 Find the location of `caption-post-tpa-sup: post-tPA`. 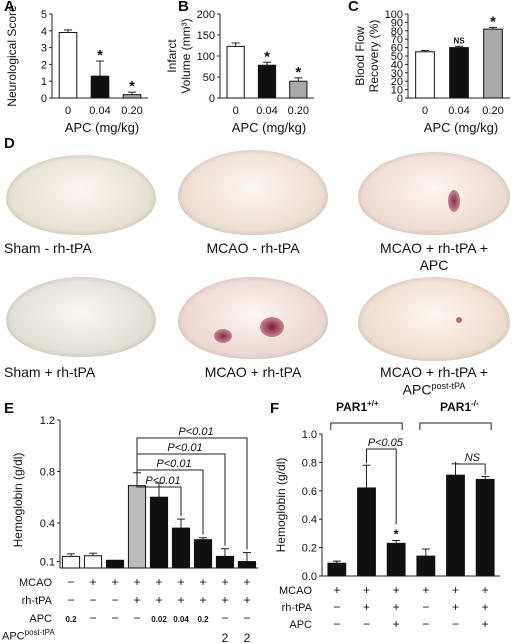

caption-post-tpa-sup: post-tPA is located at coordinates (448, 386).